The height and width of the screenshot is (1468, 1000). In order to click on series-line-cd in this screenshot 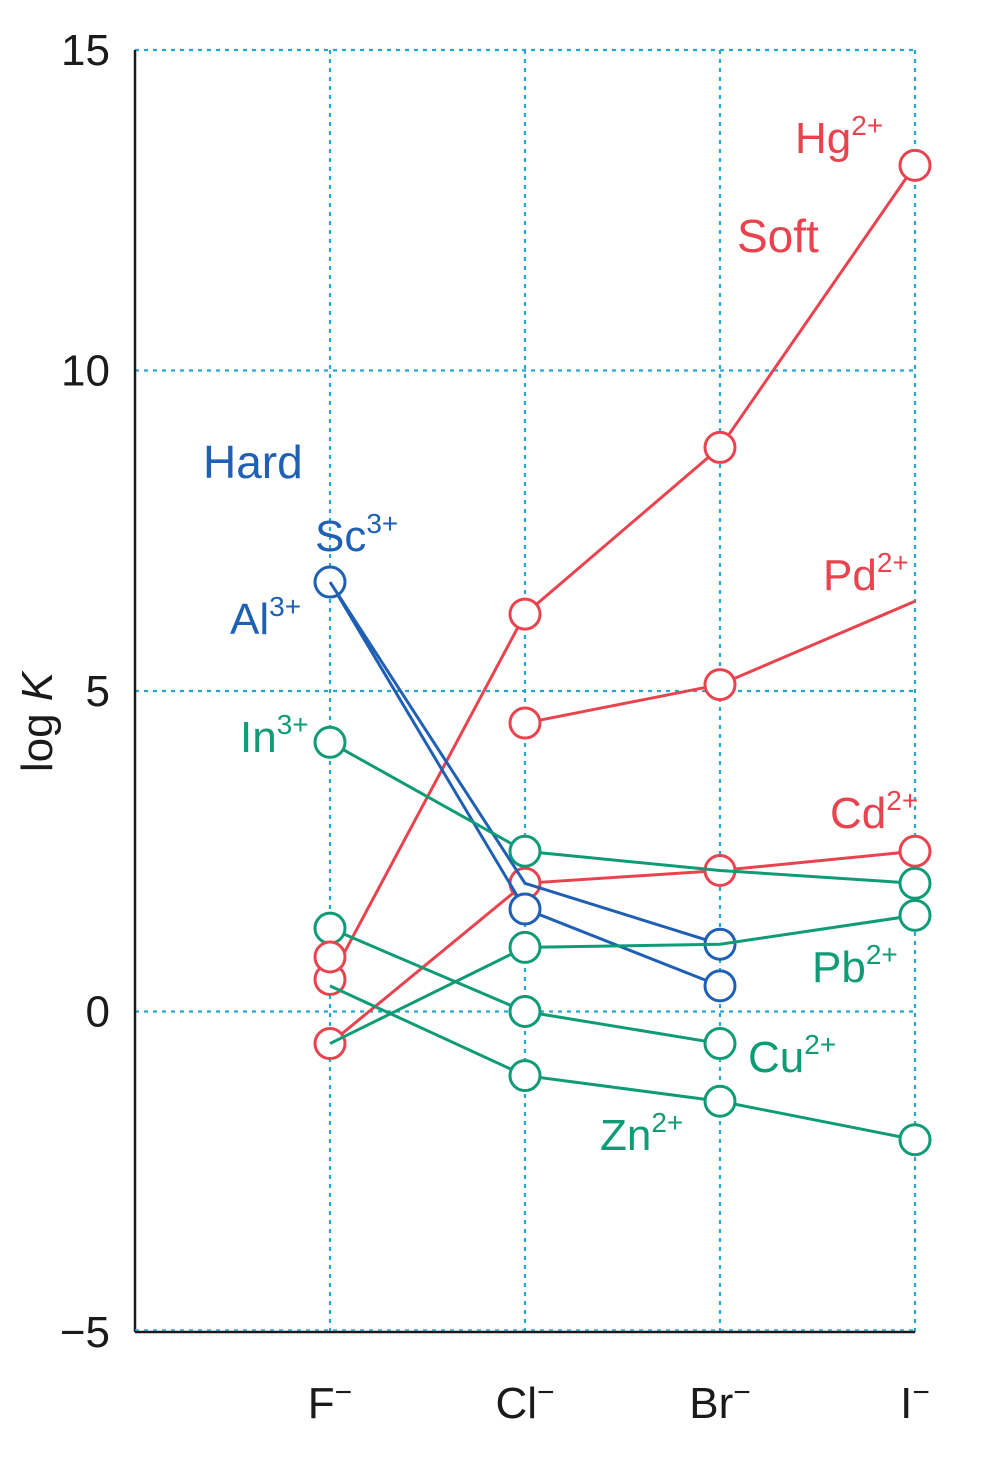, I will do `click(622, 947)`.